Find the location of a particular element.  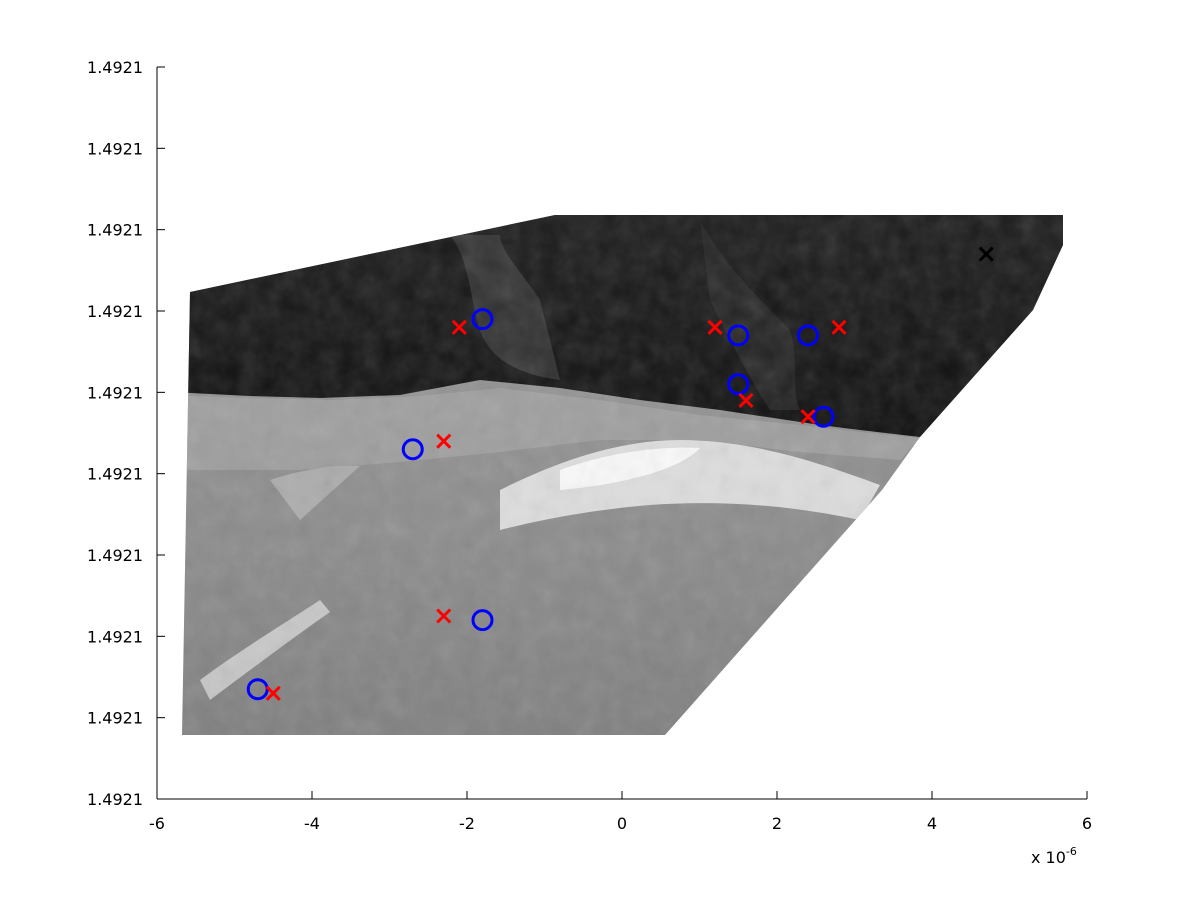

x-tick-label: 6 is located at coordinates (1087, 823).